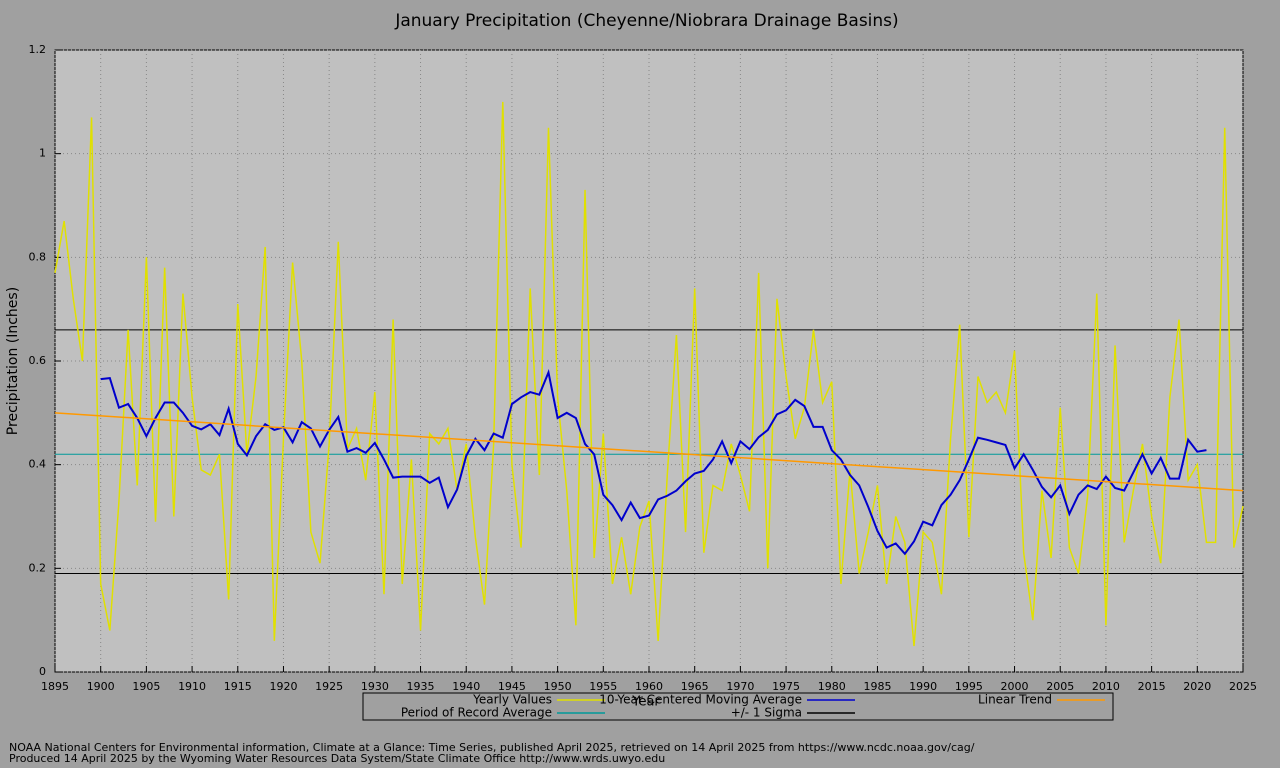 The image size is (1280, 768). Describe the element at coordinates (42, 671) in the screenshot. I see `y-tick-label: 0` at that location.